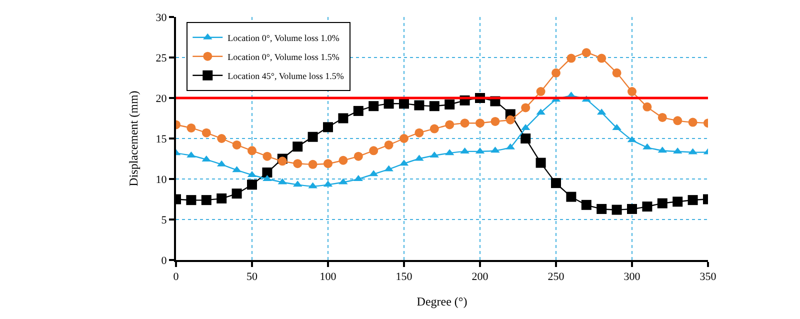  Describe the element at coordinates (162, 58) in the screenshot. I see `y-tick-label: 25` at that location.